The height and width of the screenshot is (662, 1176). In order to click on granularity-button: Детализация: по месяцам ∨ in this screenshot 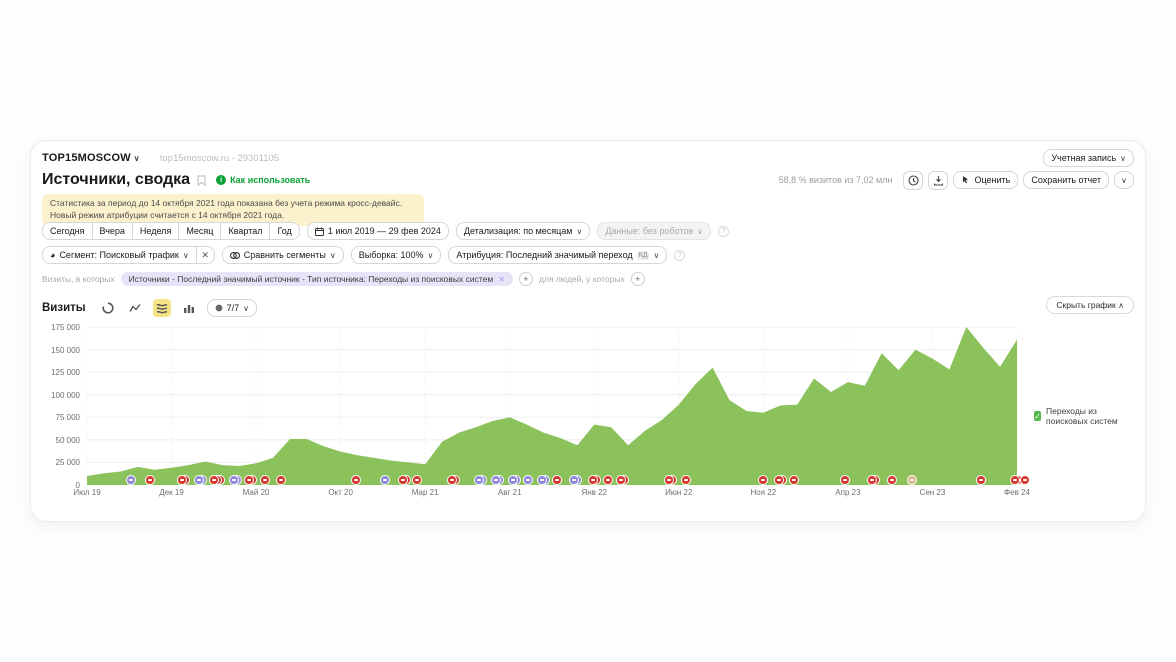, I will do `click(523, 231)`.